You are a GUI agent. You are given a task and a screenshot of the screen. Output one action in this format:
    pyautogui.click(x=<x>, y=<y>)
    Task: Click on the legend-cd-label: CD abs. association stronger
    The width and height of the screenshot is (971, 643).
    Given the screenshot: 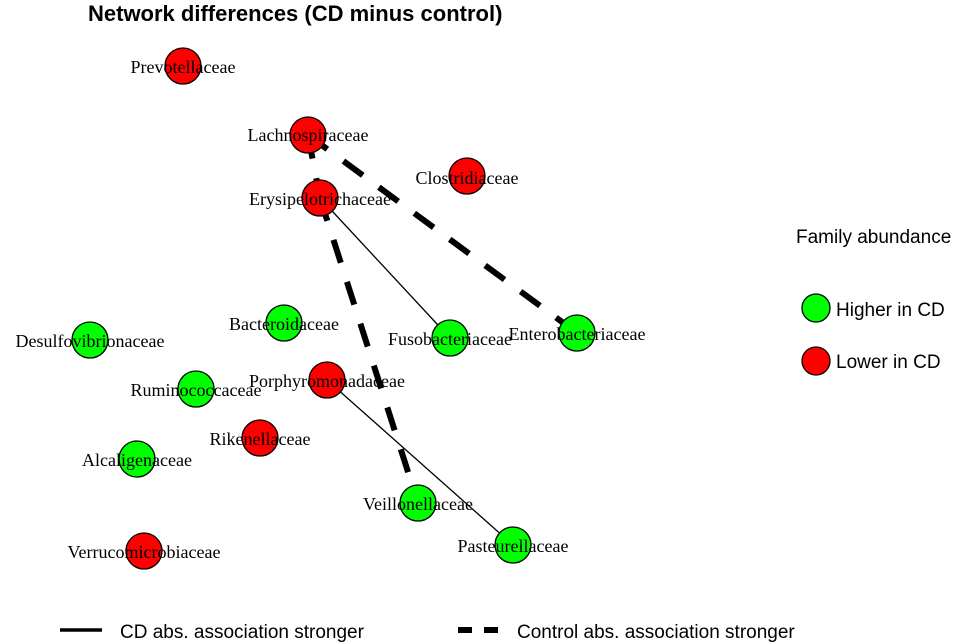 What is the action you would take?
    pyautogui.click(x=242, y=632)
    